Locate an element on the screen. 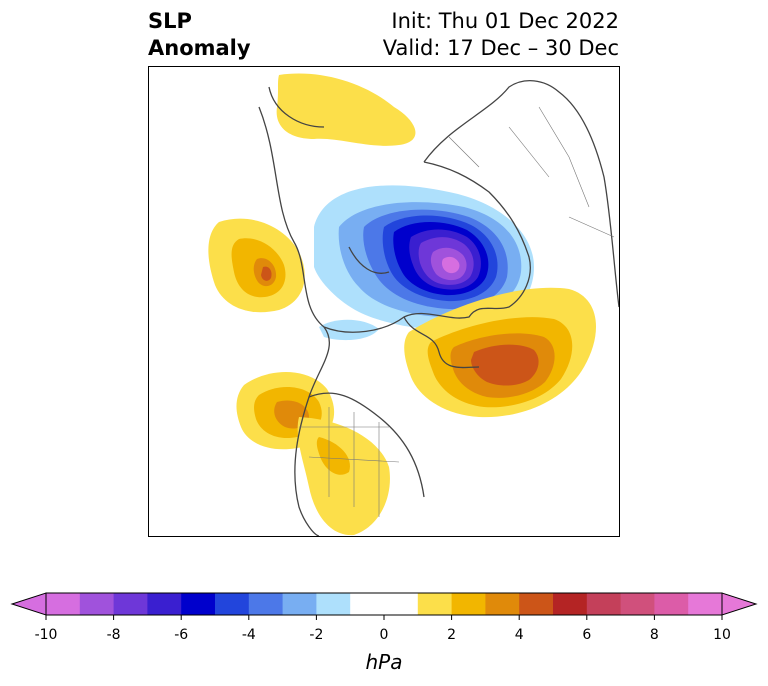 The image size is (768, 686). colorbar-min-extension is located at coordinates (28, 604).